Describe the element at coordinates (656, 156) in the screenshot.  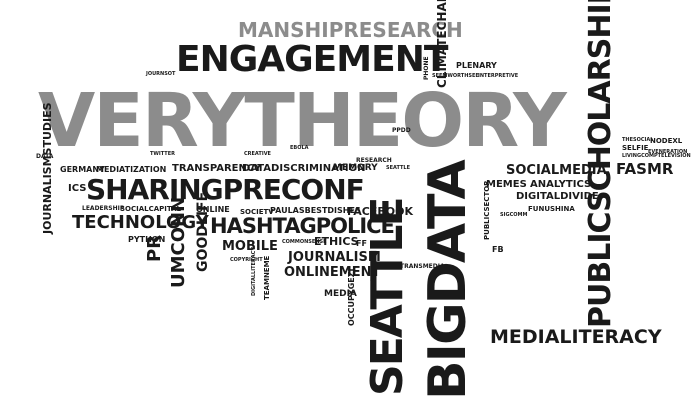
I see `word-livingcomptelevision: LIVINGCOMPTELEVISION` at that location.